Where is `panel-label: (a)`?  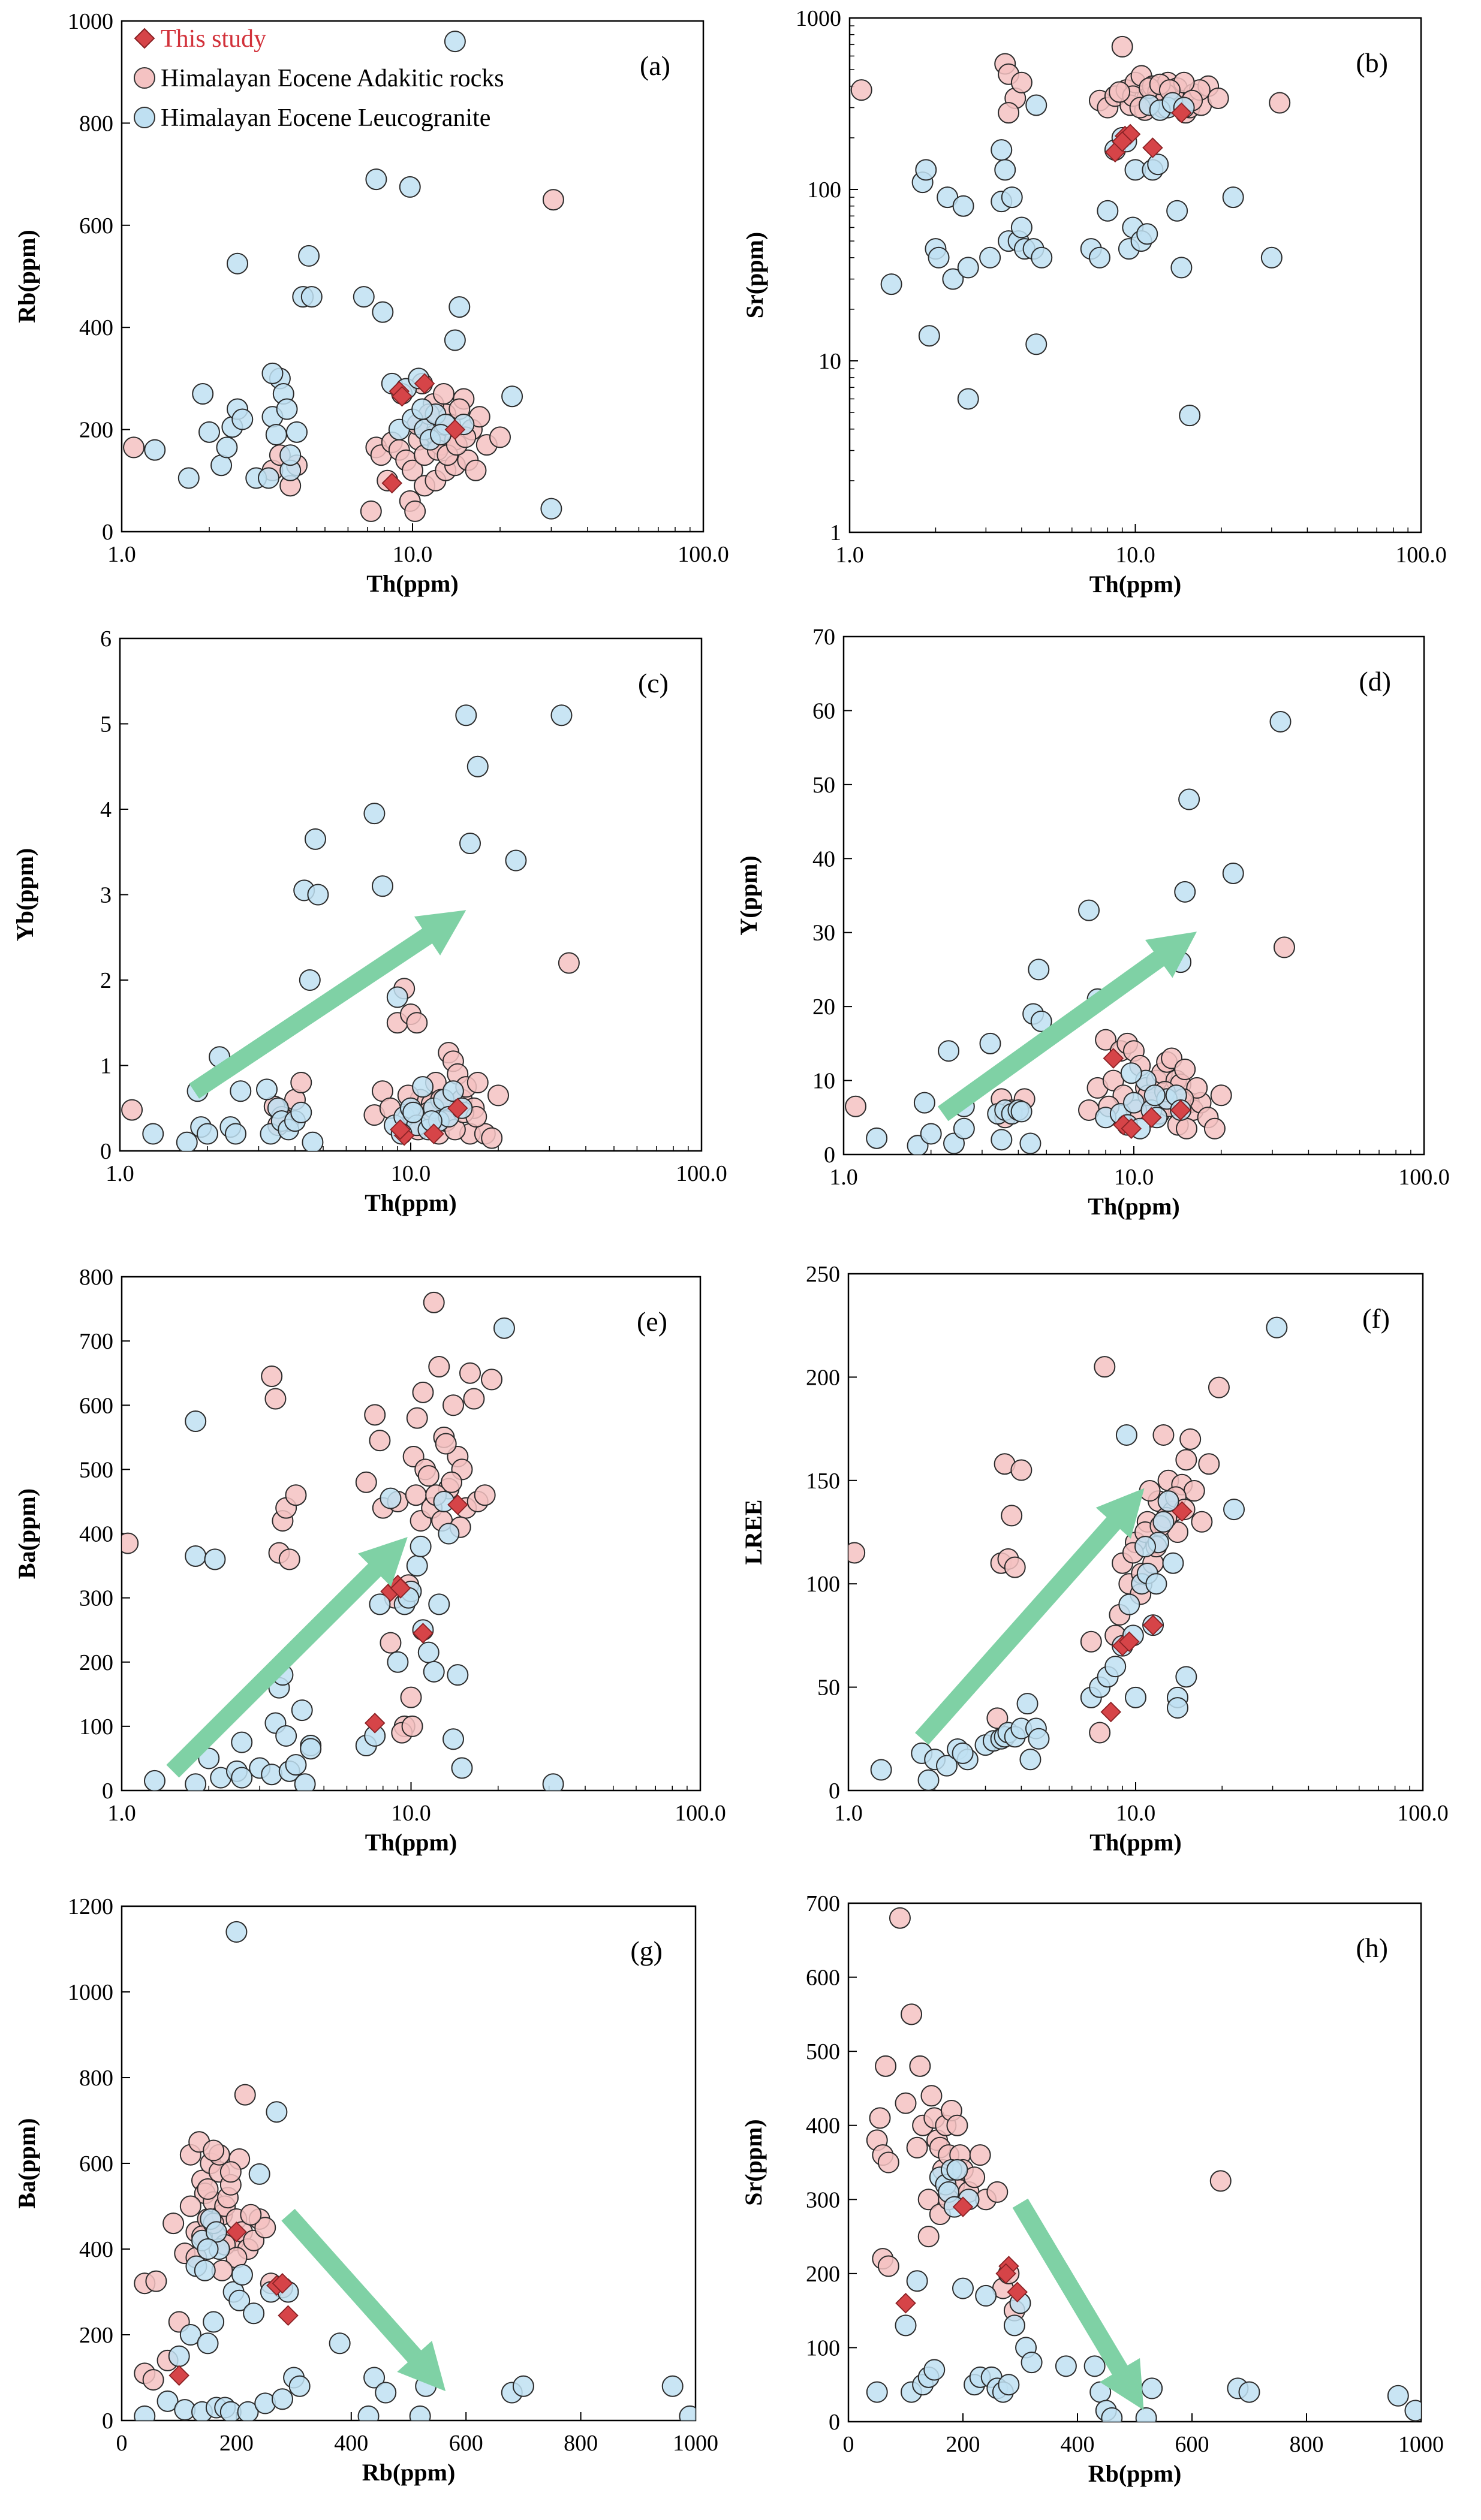
panel-label: (a) is located at coordinates (655, 65).